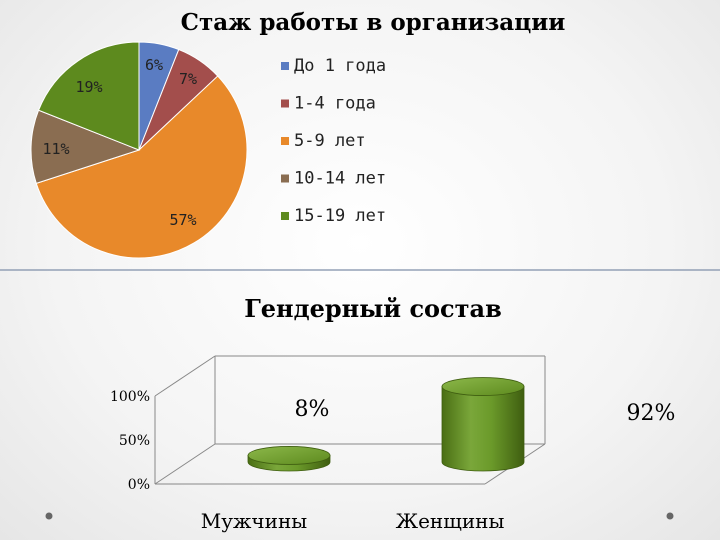 The image size is (720, 540). Describe the element at coordinates (335, 104) in the screenshot. I see `legend-entry-2: 1-4 года` at that location.